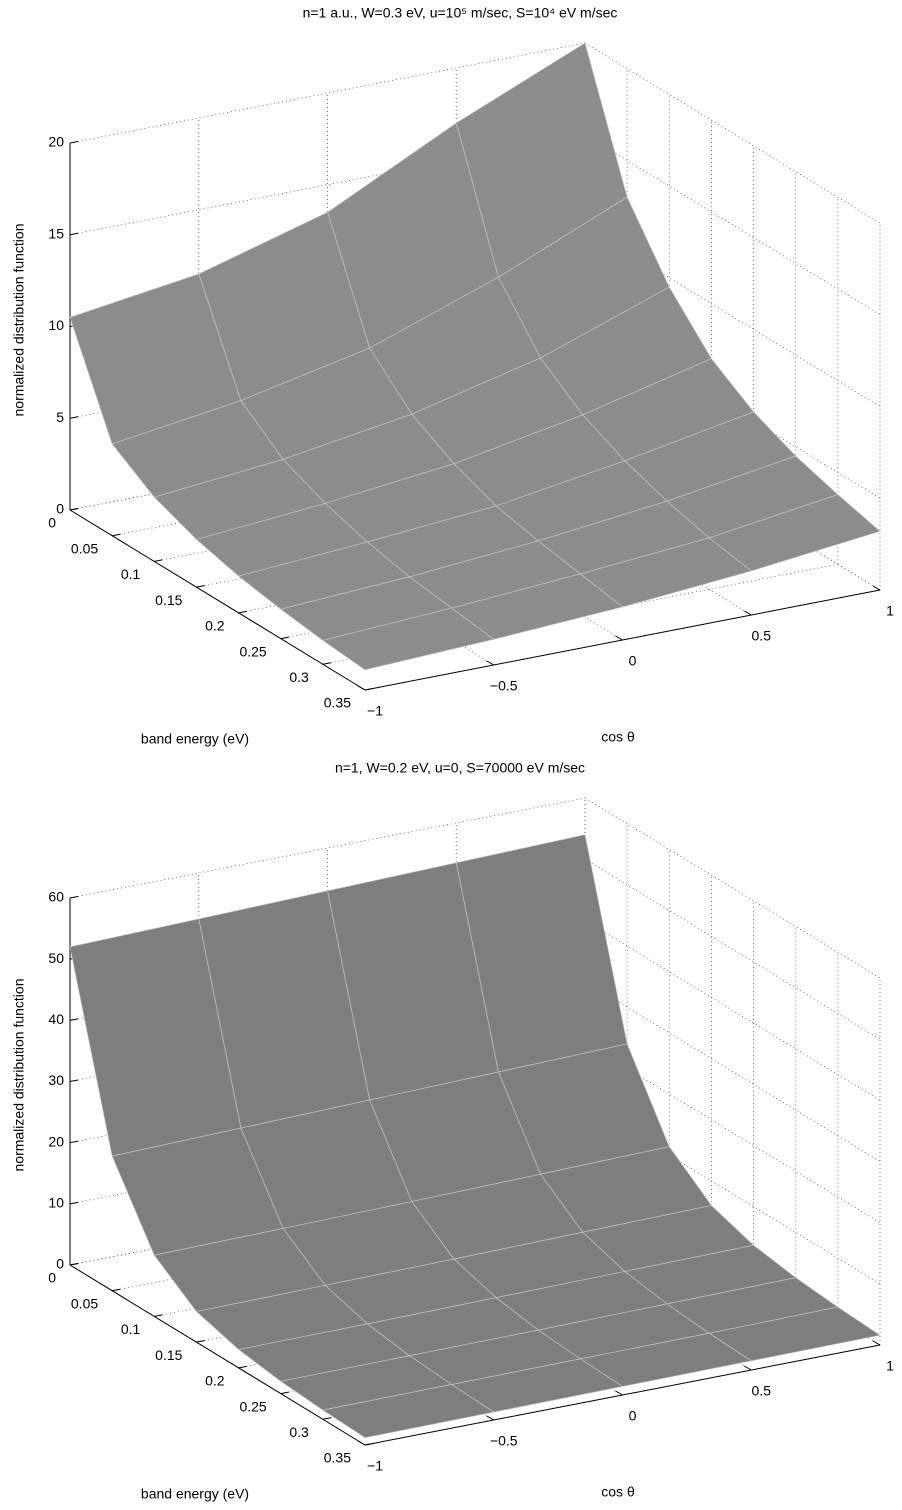  What do you see at coordinates (56, 1080) in the screenshot?
I see `z-tick-label: 30` at bounding box center [56, 1080].